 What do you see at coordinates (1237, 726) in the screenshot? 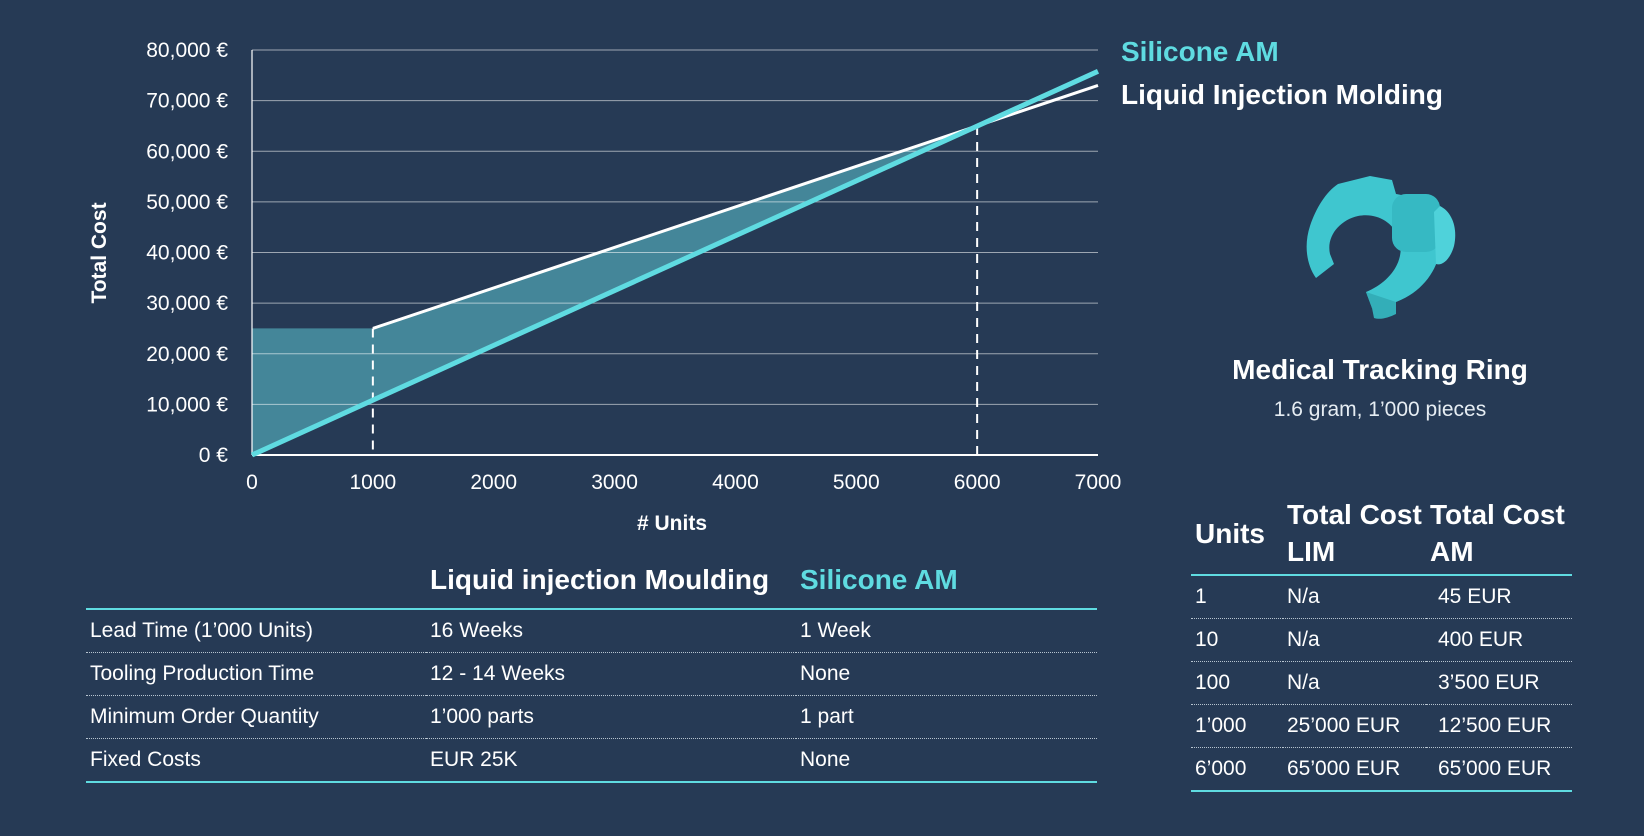
I see `cost-units: 1’000` at bounding box center [1237, 726].